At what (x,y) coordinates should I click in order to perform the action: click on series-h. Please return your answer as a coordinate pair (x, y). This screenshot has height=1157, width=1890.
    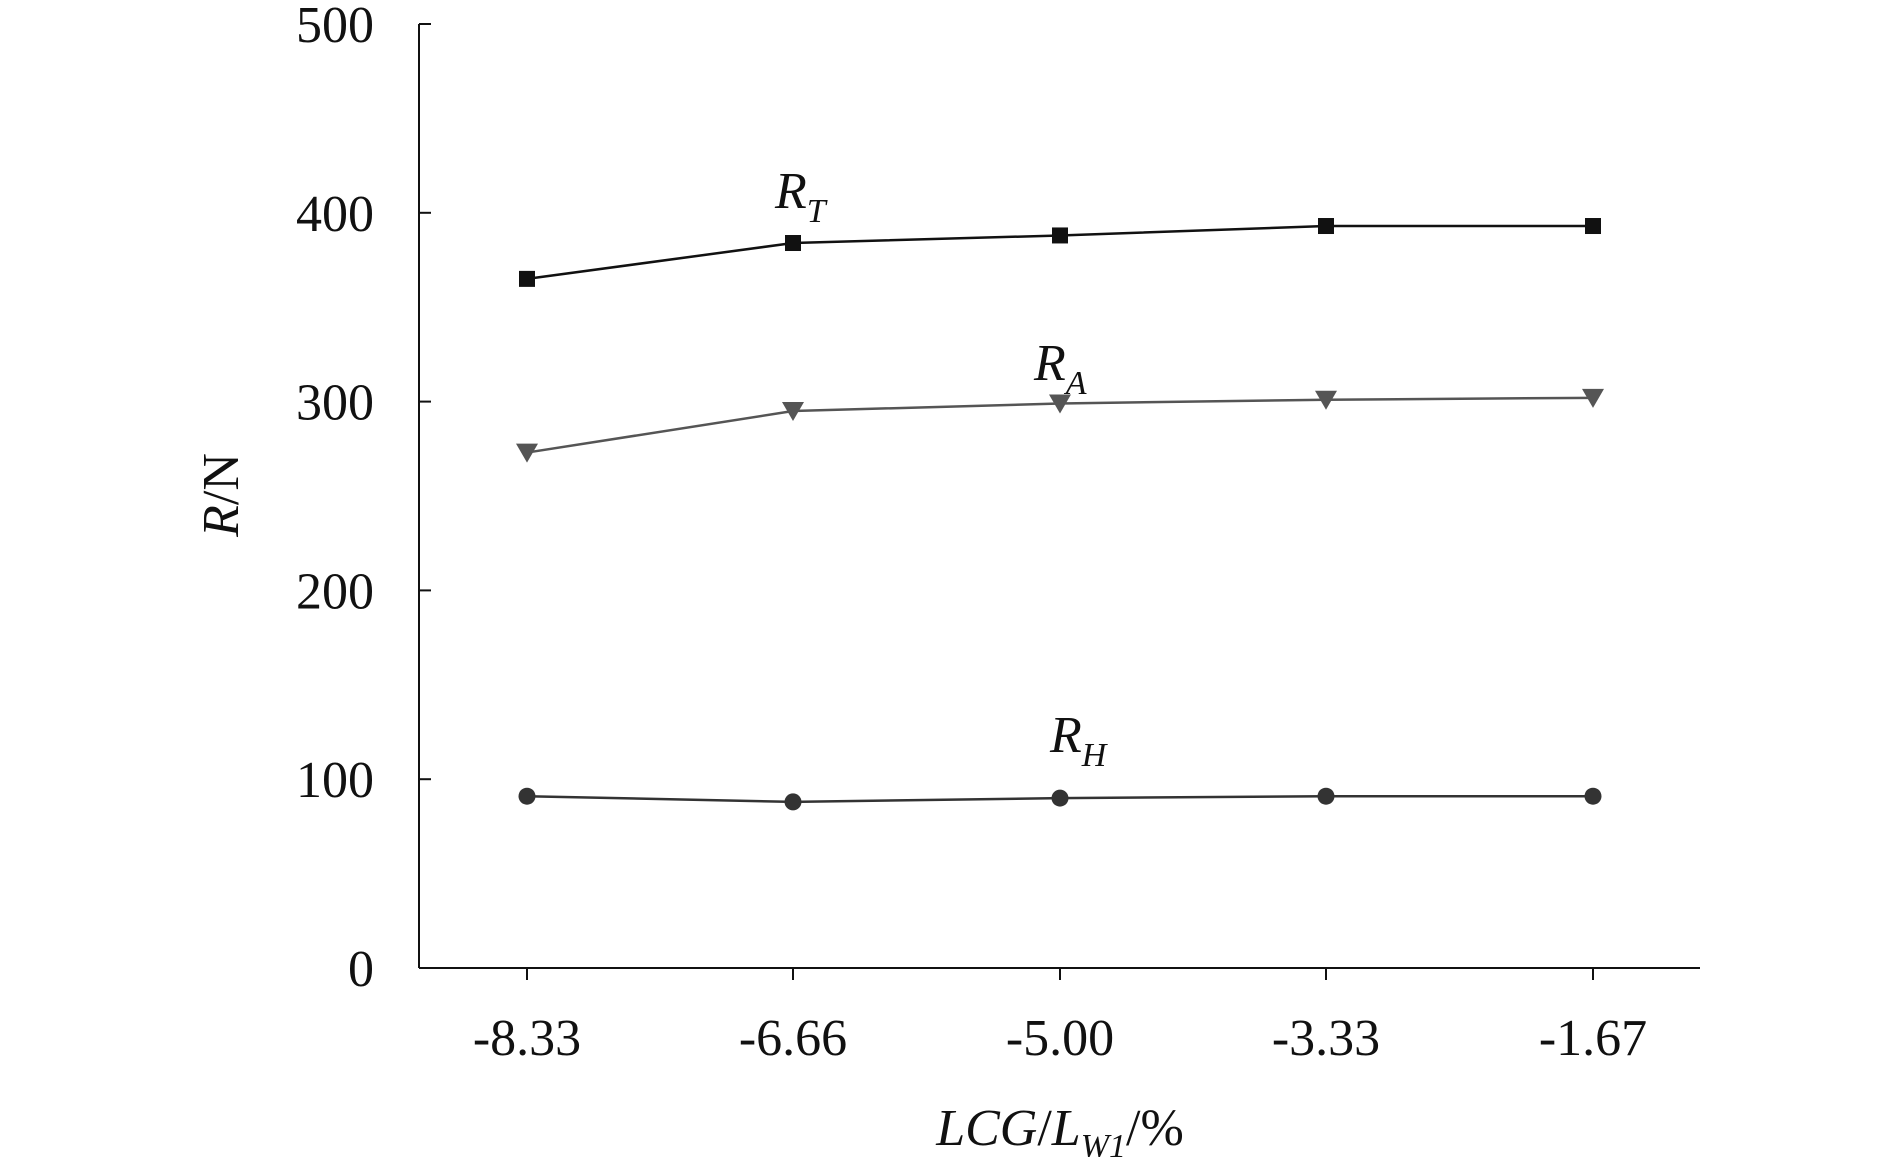
    Looking at the image, I should click on (1060, 799).